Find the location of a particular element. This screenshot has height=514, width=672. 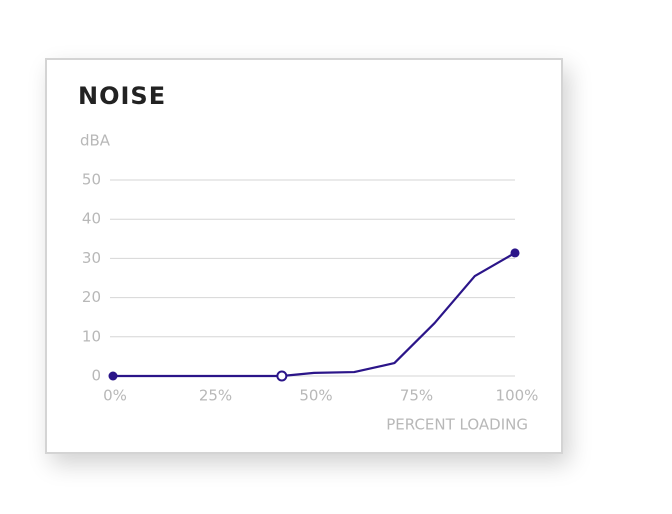

x-tick-label: 75% is located at coordinates (416, 396).